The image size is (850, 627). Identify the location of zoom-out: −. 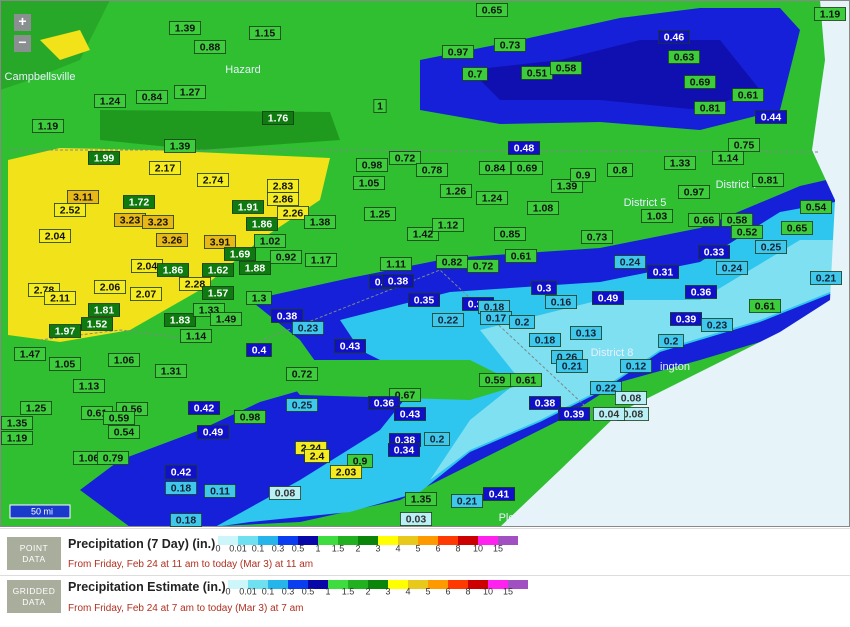
(22, 42).